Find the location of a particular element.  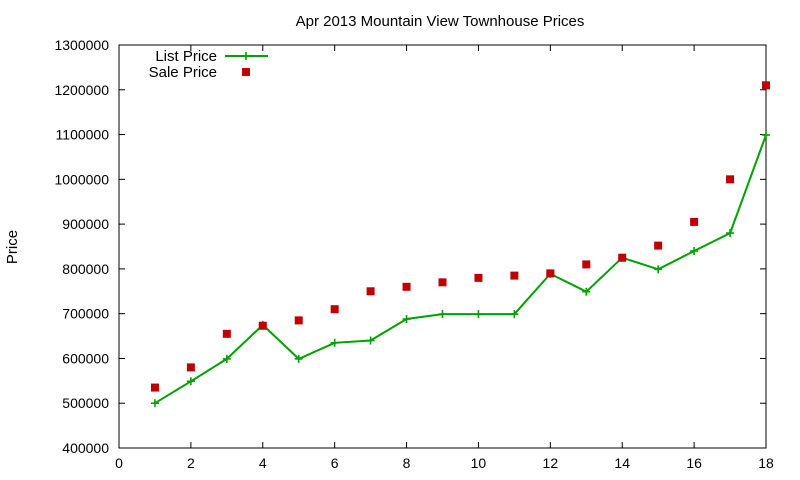

y-tick-label: 1300000 is located at coordinates (81, 45).